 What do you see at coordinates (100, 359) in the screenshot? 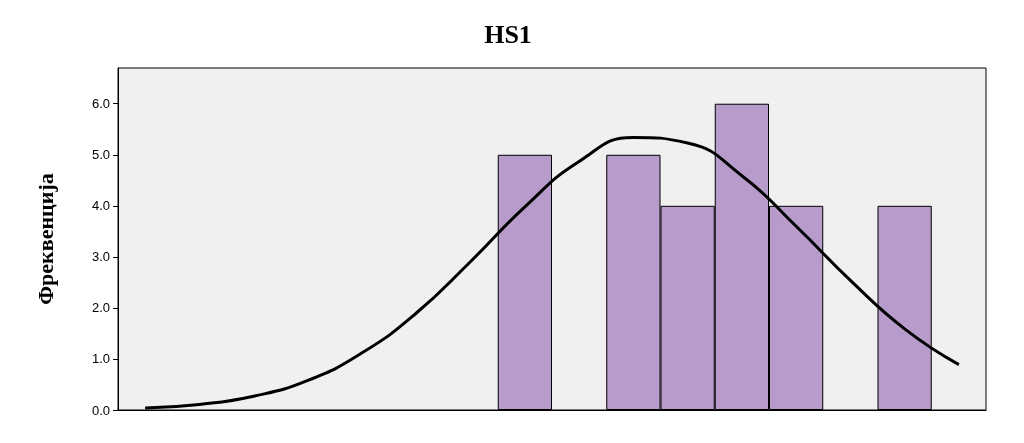
I see `y-tick-label: 1.0` at bounding box center [100, 359].